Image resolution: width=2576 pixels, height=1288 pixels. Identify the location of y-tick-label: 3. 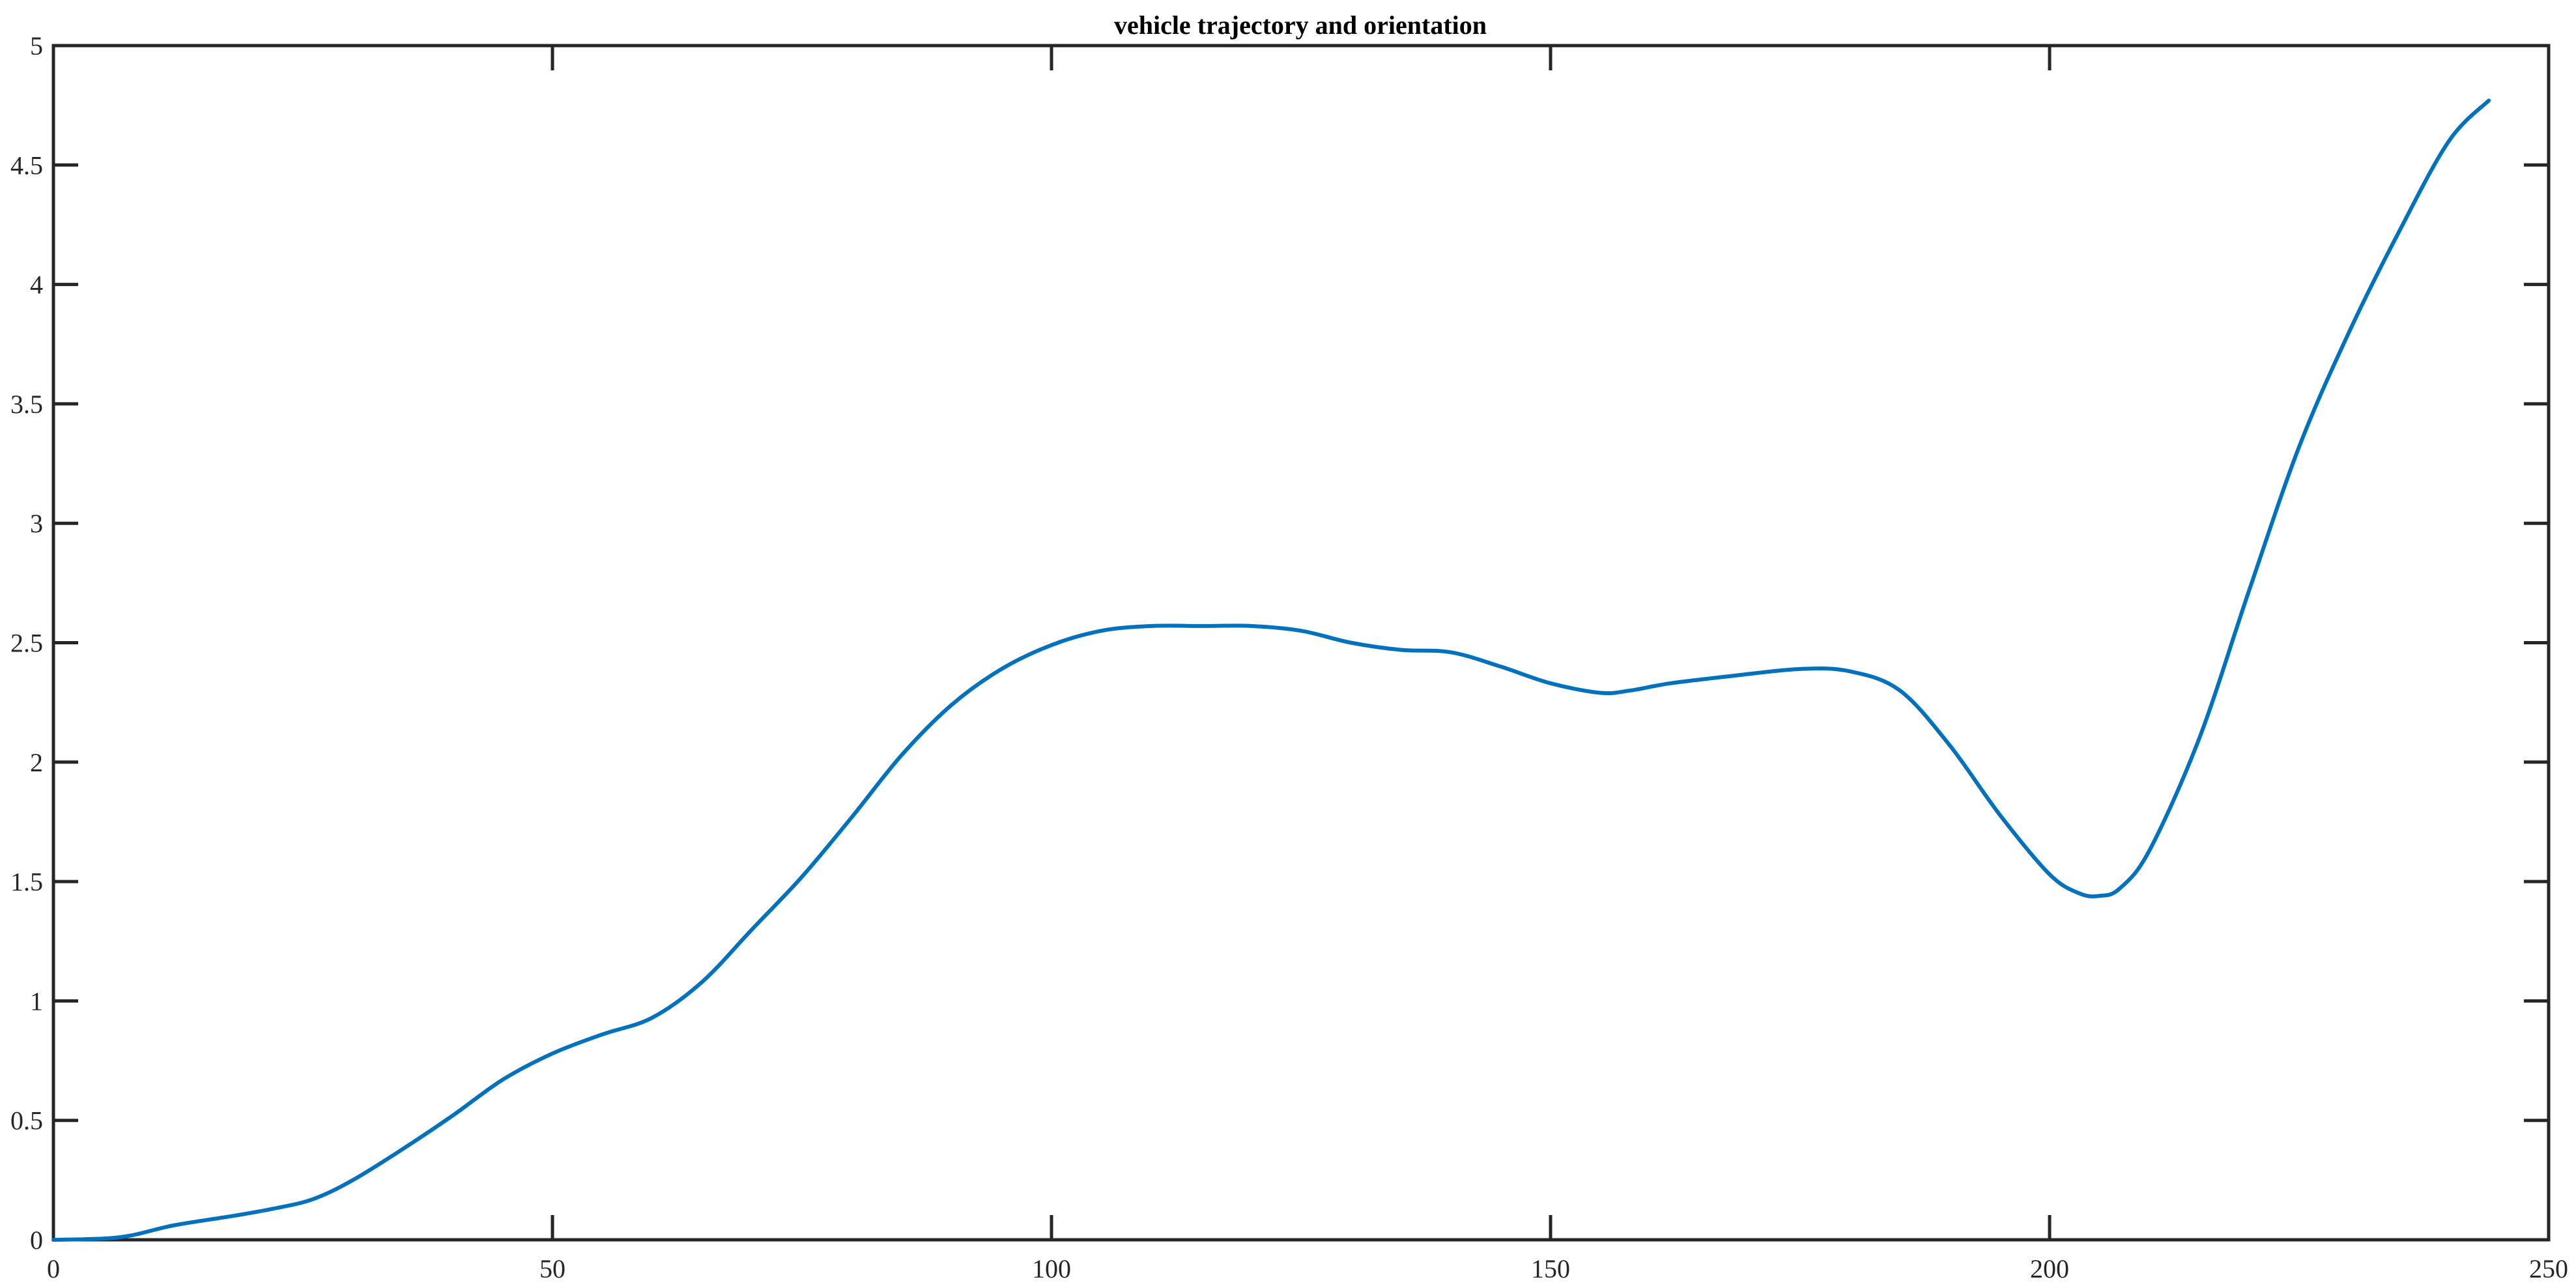
(36, 523).